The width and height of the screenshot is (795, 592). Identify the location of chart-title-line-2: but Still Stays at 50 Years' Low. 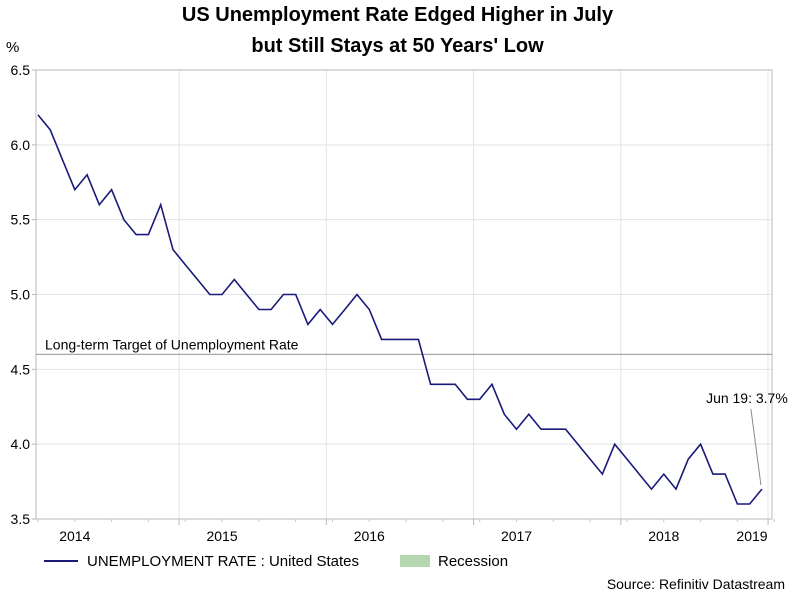
(397, 46).